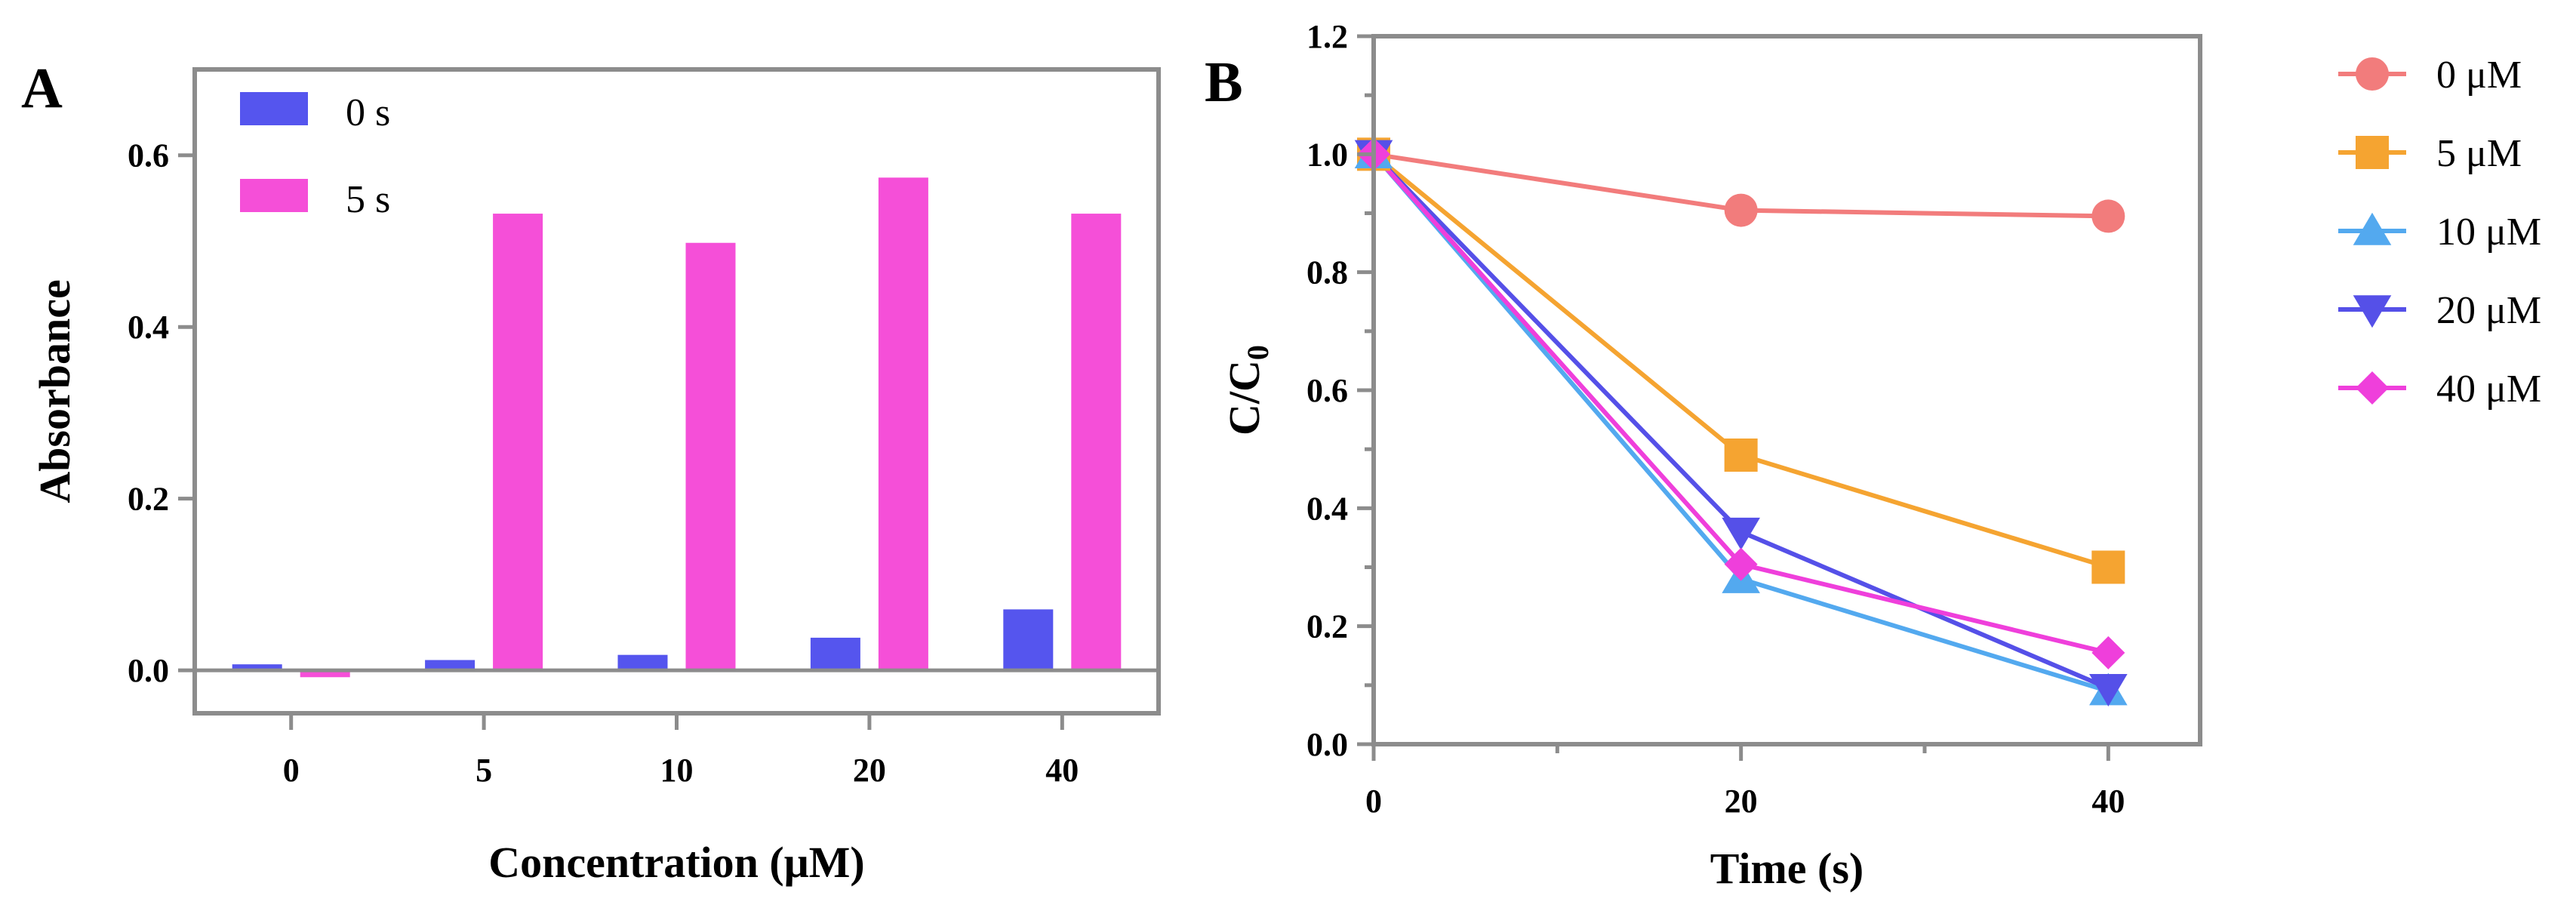 The height and width of the screenshot is (911, 2576). I want to click on y-tick-label: 1.0, so click(1327, 154).